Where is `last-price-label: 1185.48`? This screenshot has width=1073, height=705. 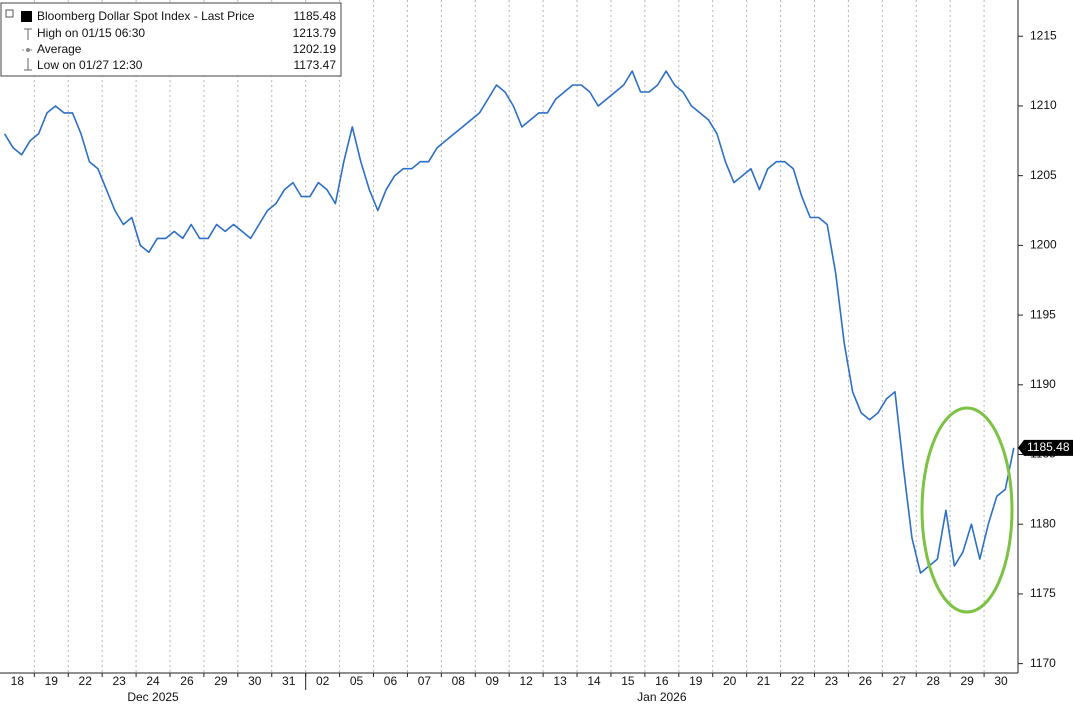 last-price-label: 1185.48 is located at coordinates (1048, 447).